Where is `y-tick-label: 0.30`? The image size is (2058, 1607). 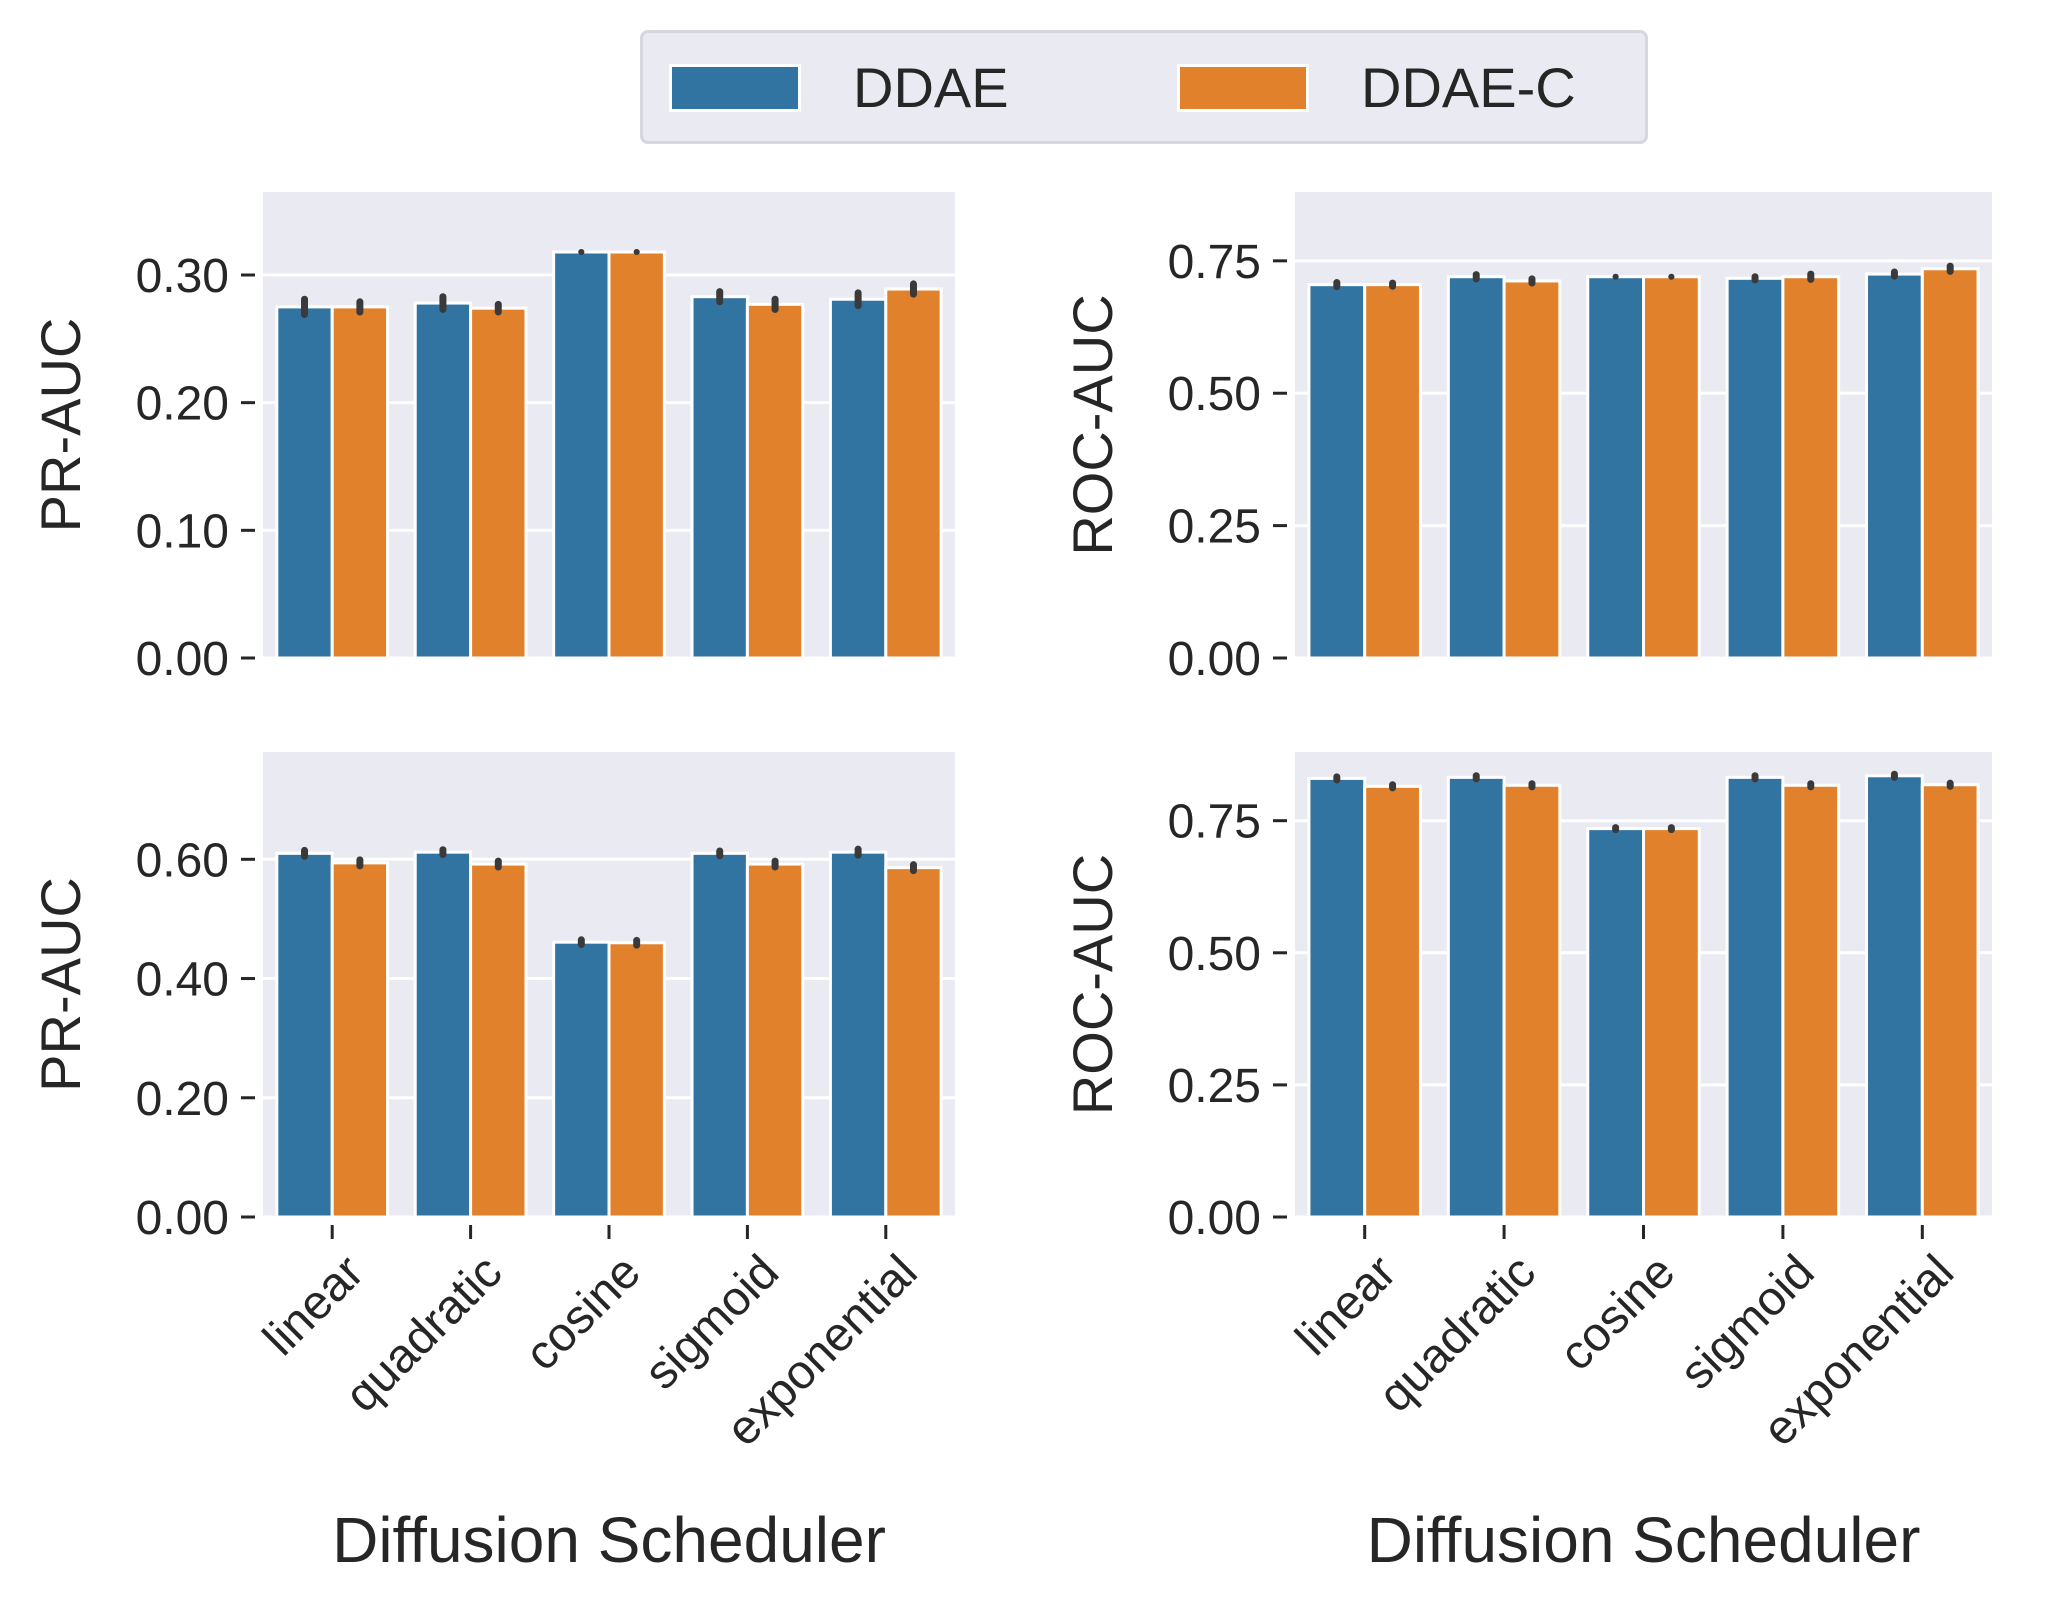
y-tick-label: 0.30 is located at coordinates (182, 276).